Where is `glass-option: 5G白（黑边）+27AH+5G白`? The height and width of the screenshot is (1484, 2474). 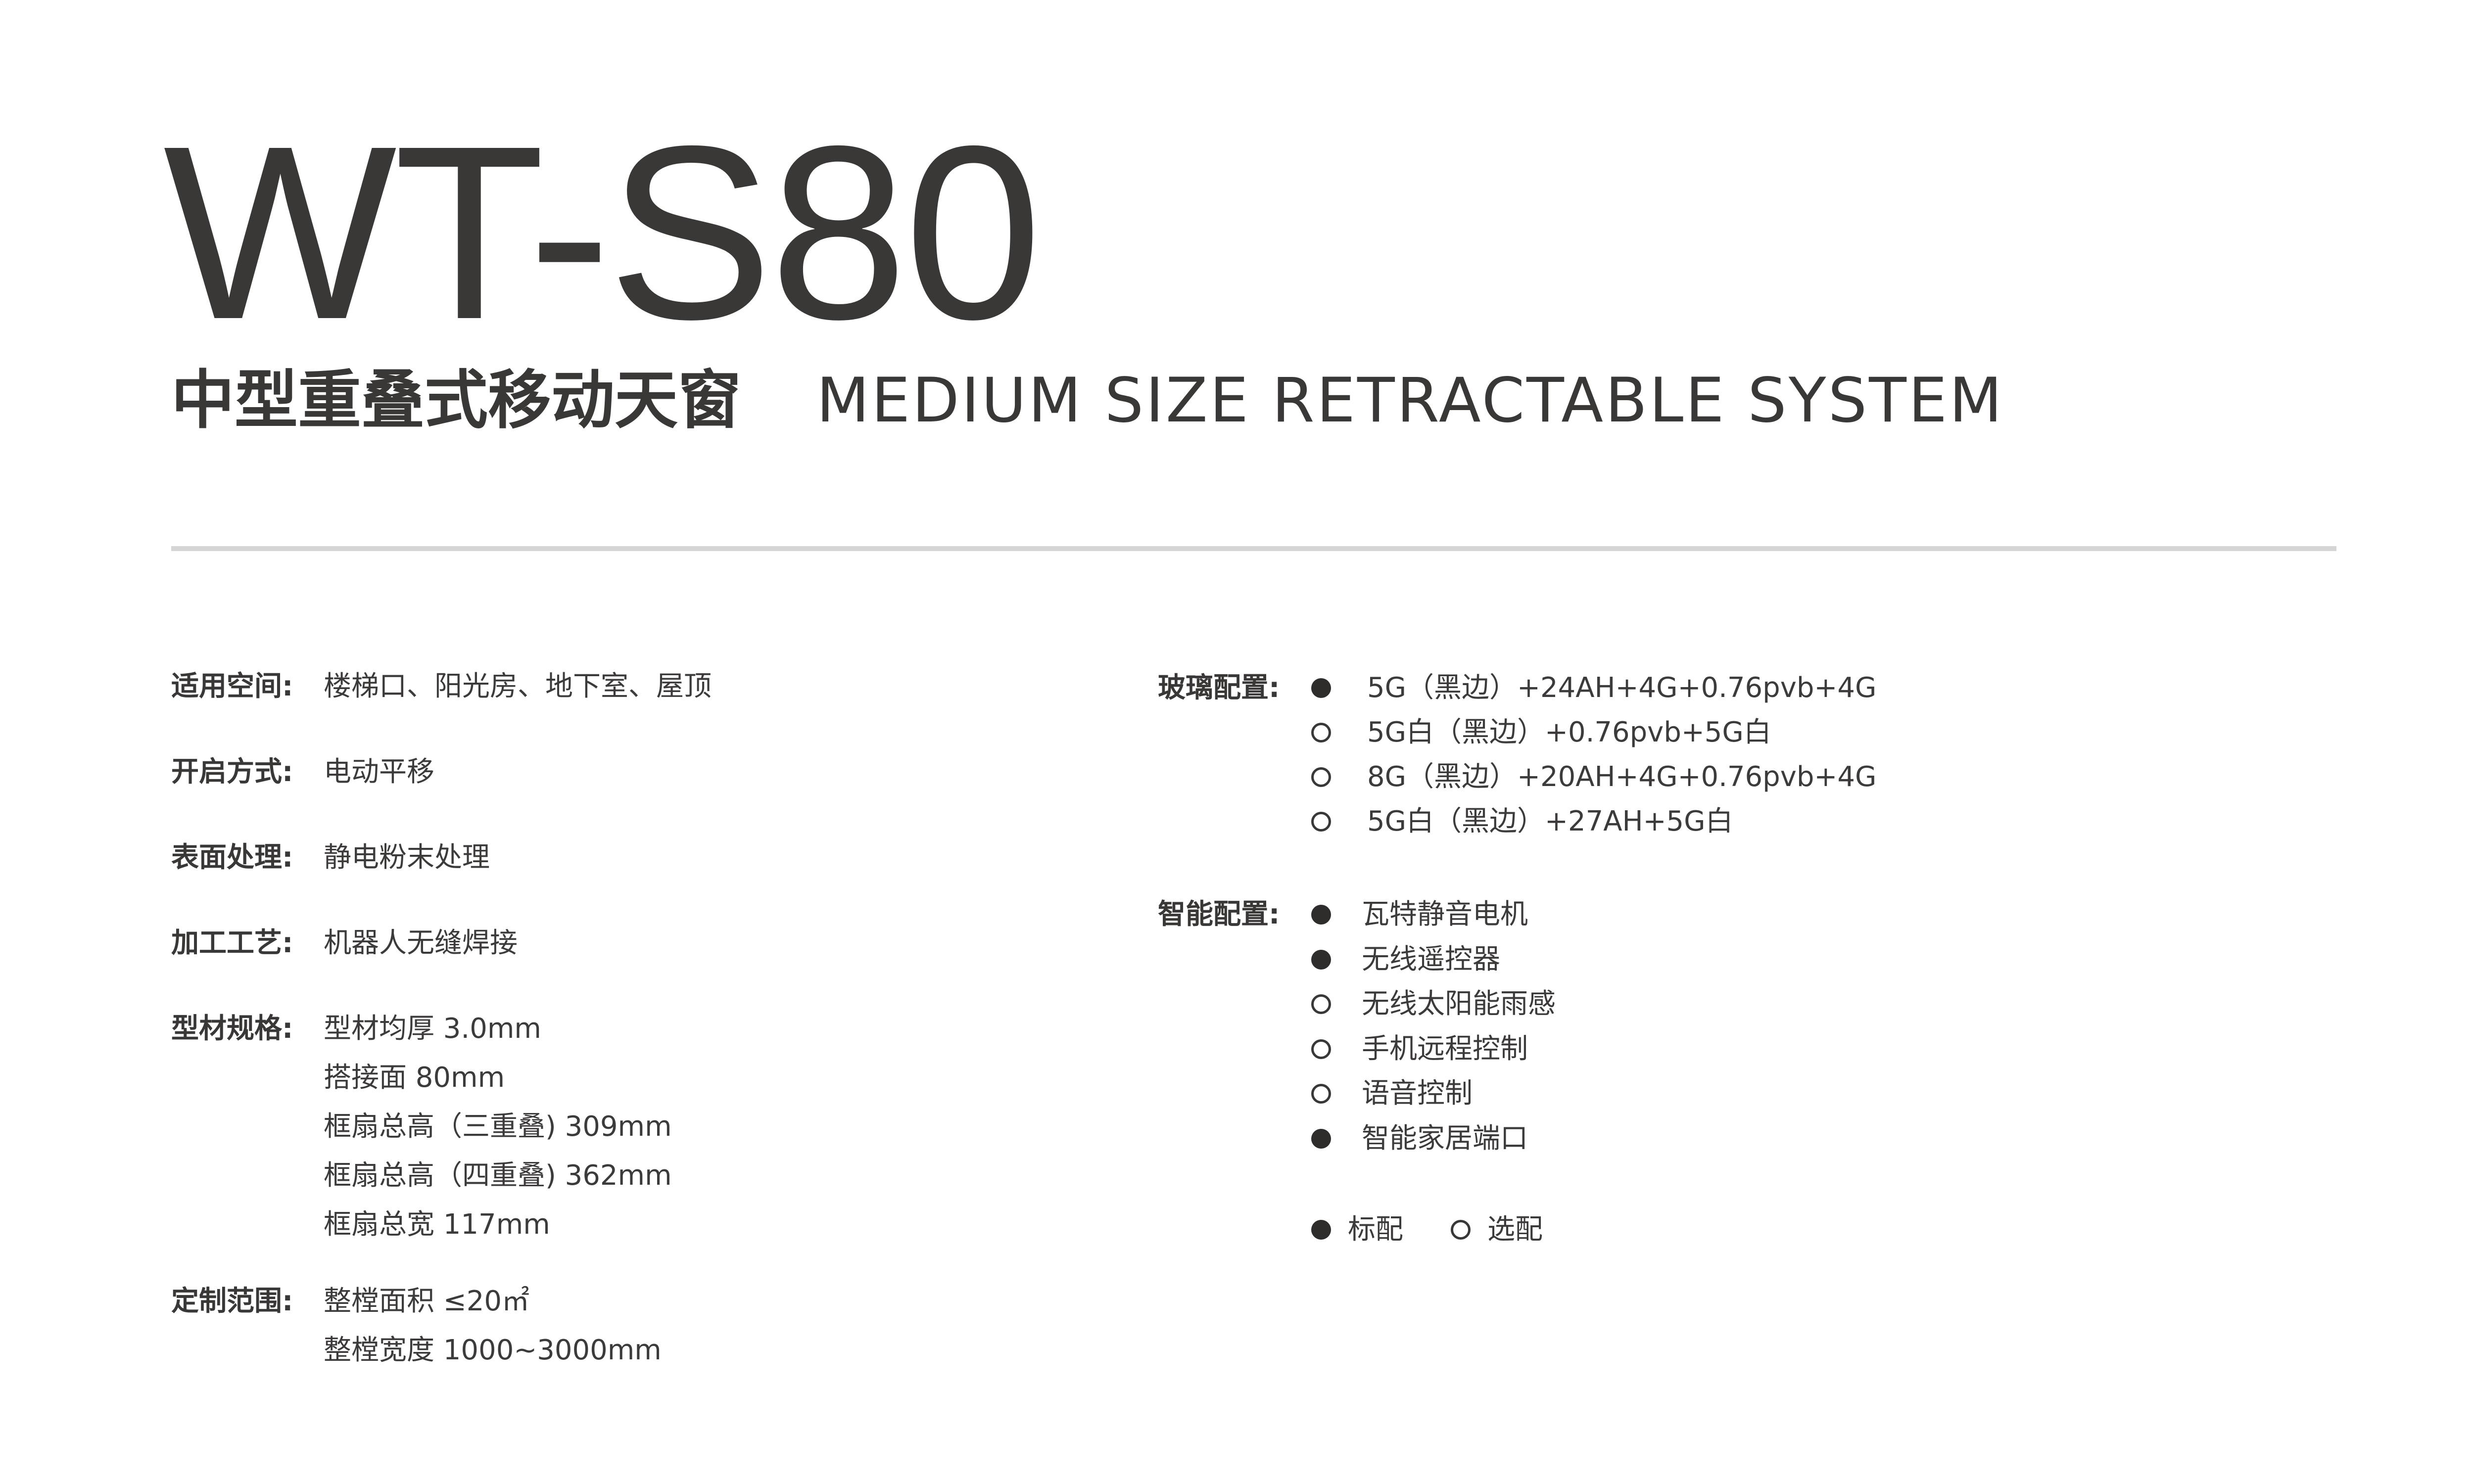
glass-option: 5G白（黑边）+27AH+5G白 is located at coordinates (1550, 821).